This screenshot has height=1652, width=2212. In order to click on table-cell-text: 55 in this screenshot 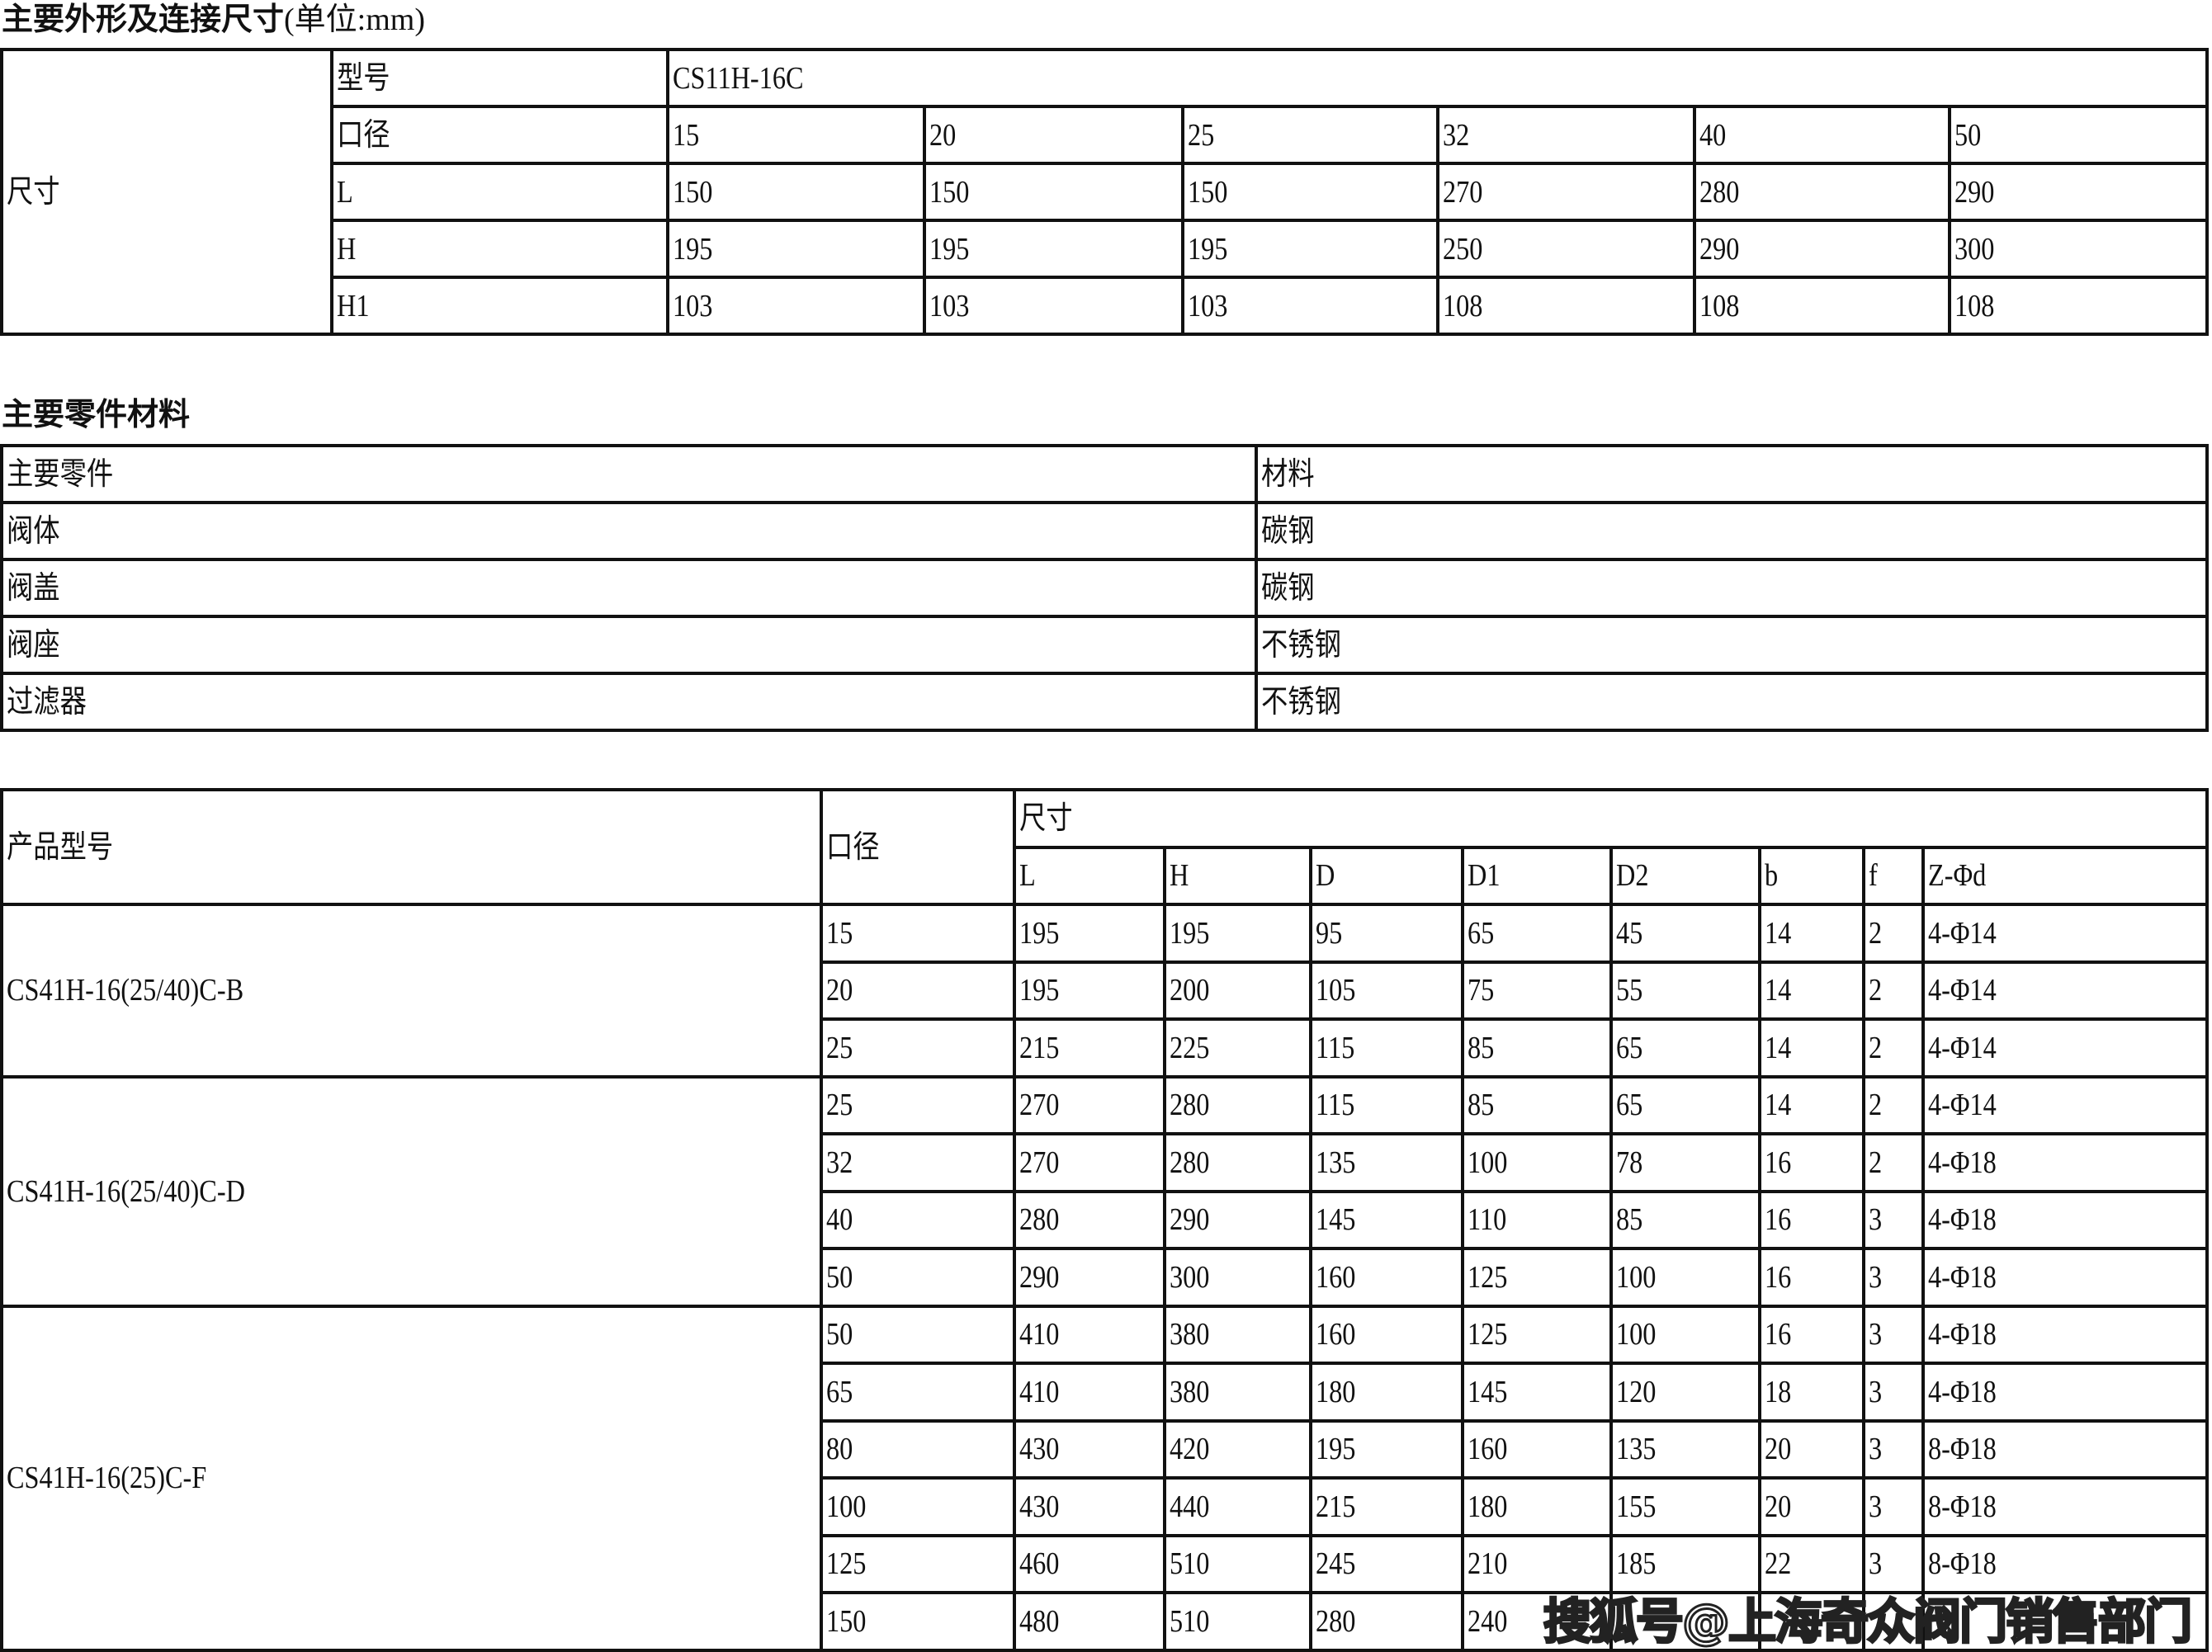, I will do `click(1629, 991)`.